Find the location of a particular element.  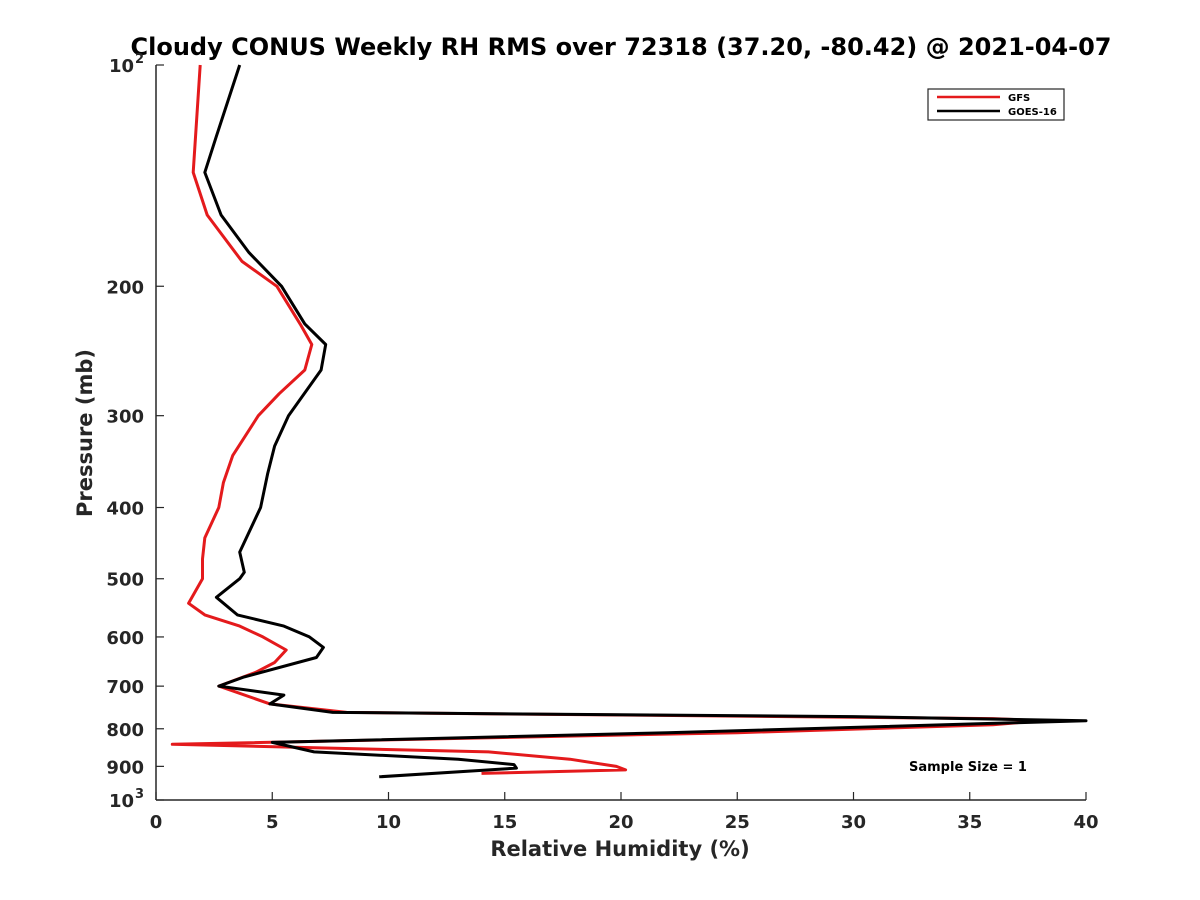

x-tick-label: 5 is located at coordinates (272, 822).